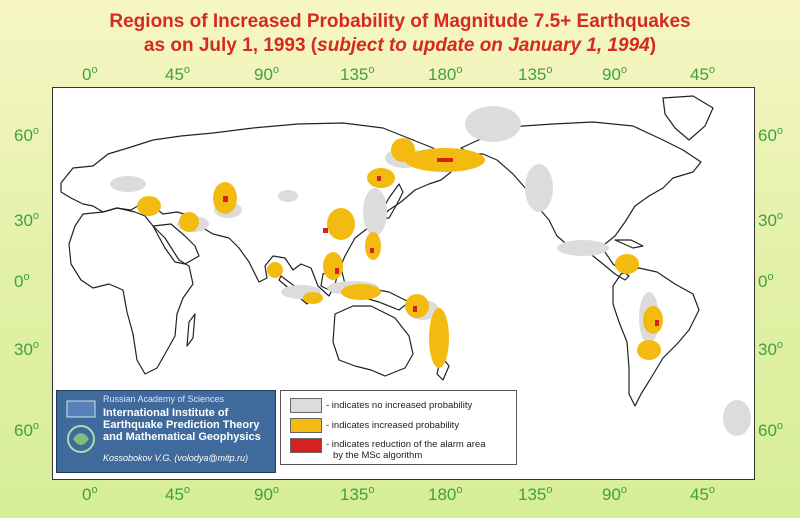 This screenshot has height=518, width=800. What do you see at coordinates (361, 292) in the screenshot?
I see `zone-yellow-banda` at bounding box center [361, 292].